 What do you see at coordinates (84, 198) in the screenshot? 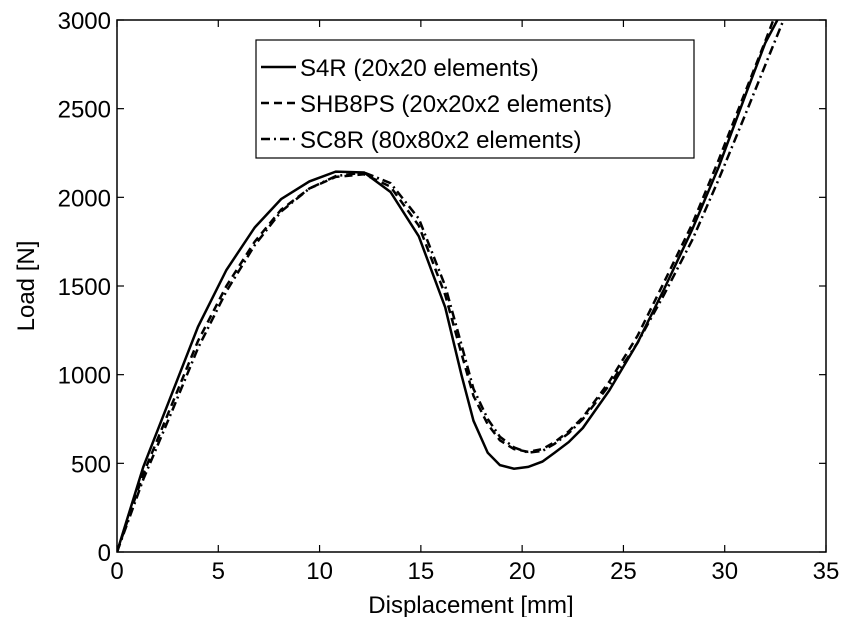
I see `y-tick-label: 2000` at bounding box center [84, 198].